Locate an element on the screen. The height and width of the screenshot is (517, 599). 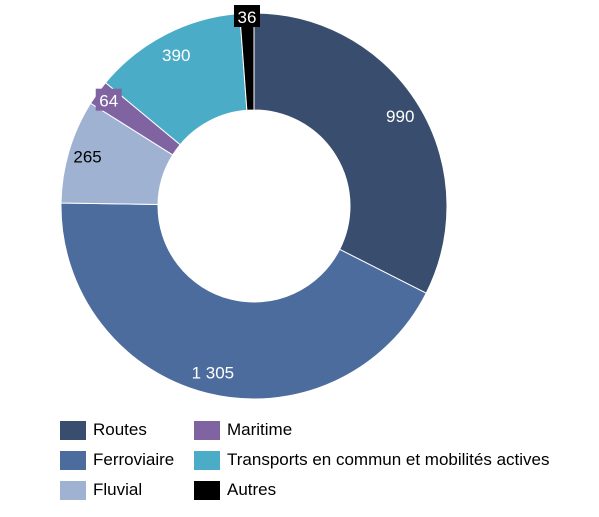
value-label-autres: 36 is located at coordinates (247, 17).